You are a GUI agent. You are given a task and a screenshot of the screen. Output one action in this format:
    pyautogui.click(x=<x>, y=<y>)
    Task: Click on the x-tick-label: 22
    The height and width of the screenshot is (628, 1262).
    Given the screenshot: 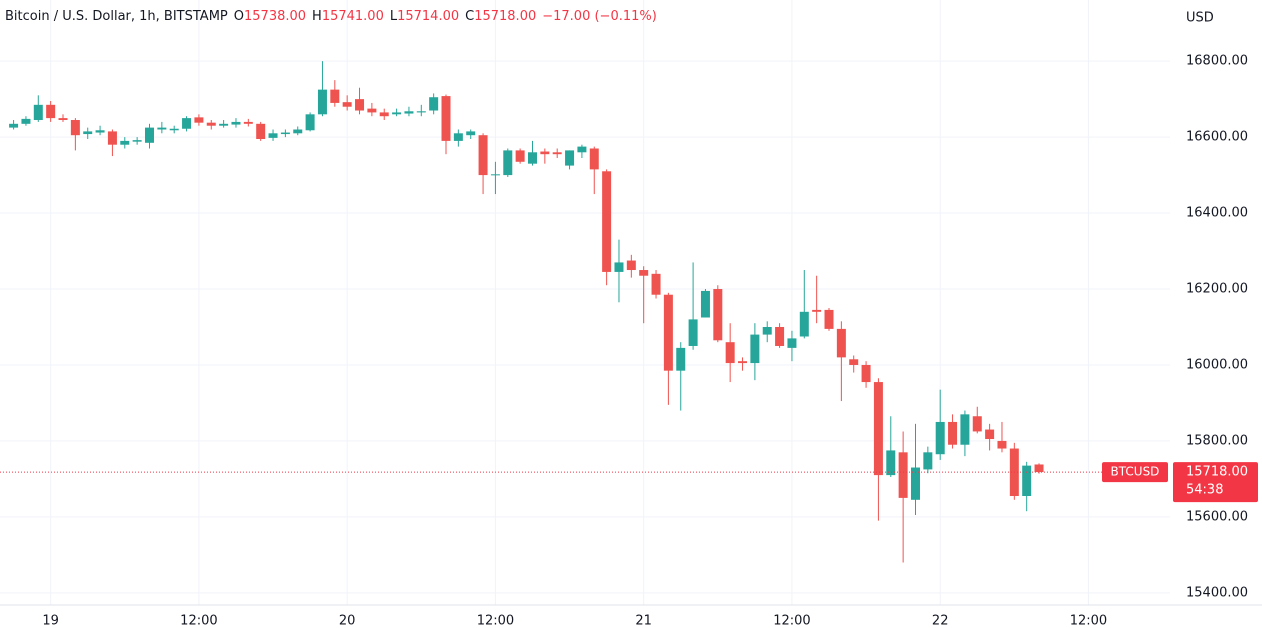 What is the action you would take?
    pyautogui.click(x=940, y=621)
    